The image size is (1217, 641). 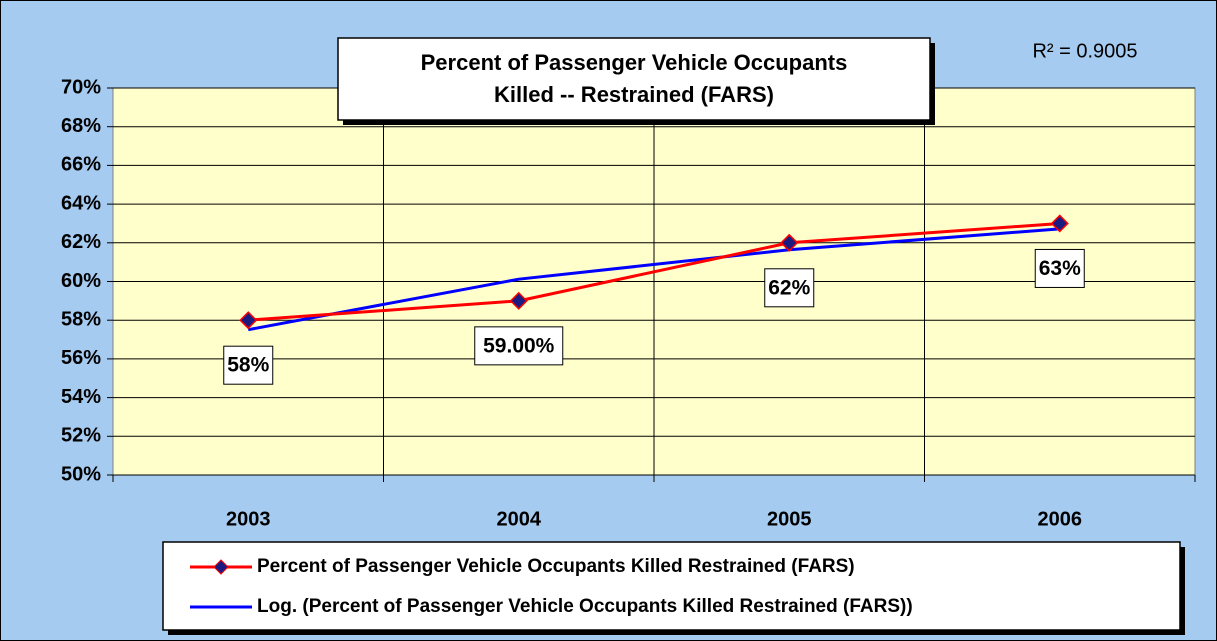 What do you see at coordinates (81, 87) in the screenshot?
I see `y-tick-label: 70%` at bounding box center [81, 87].